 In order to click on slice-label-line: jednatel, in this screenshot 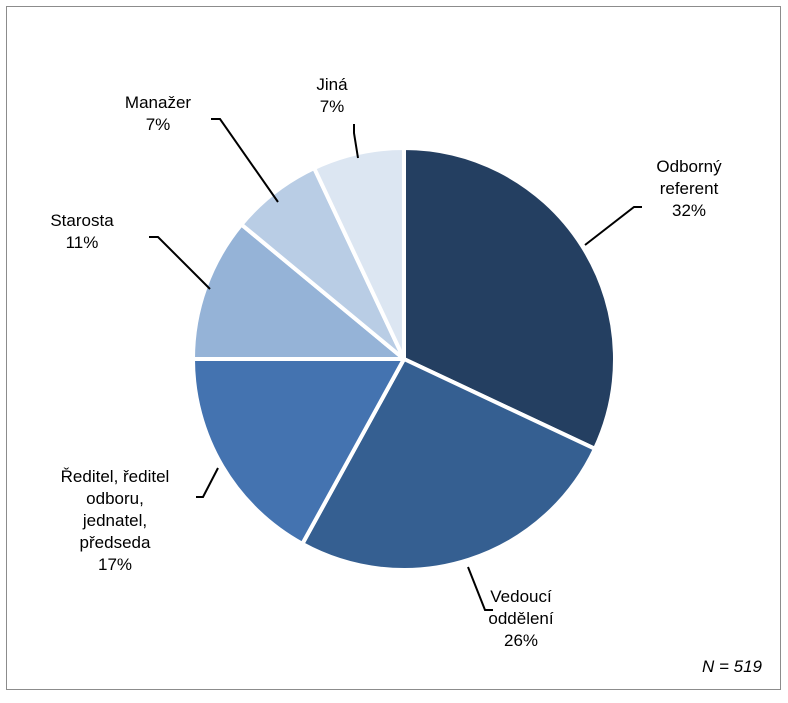, I will do `click(114, 520)`.